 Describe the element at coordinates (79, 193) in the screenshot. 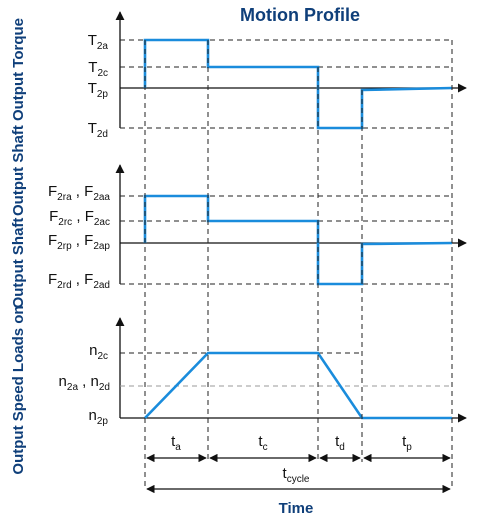

I see `load-label-f2ra: F2ra , F2aa` at that location.